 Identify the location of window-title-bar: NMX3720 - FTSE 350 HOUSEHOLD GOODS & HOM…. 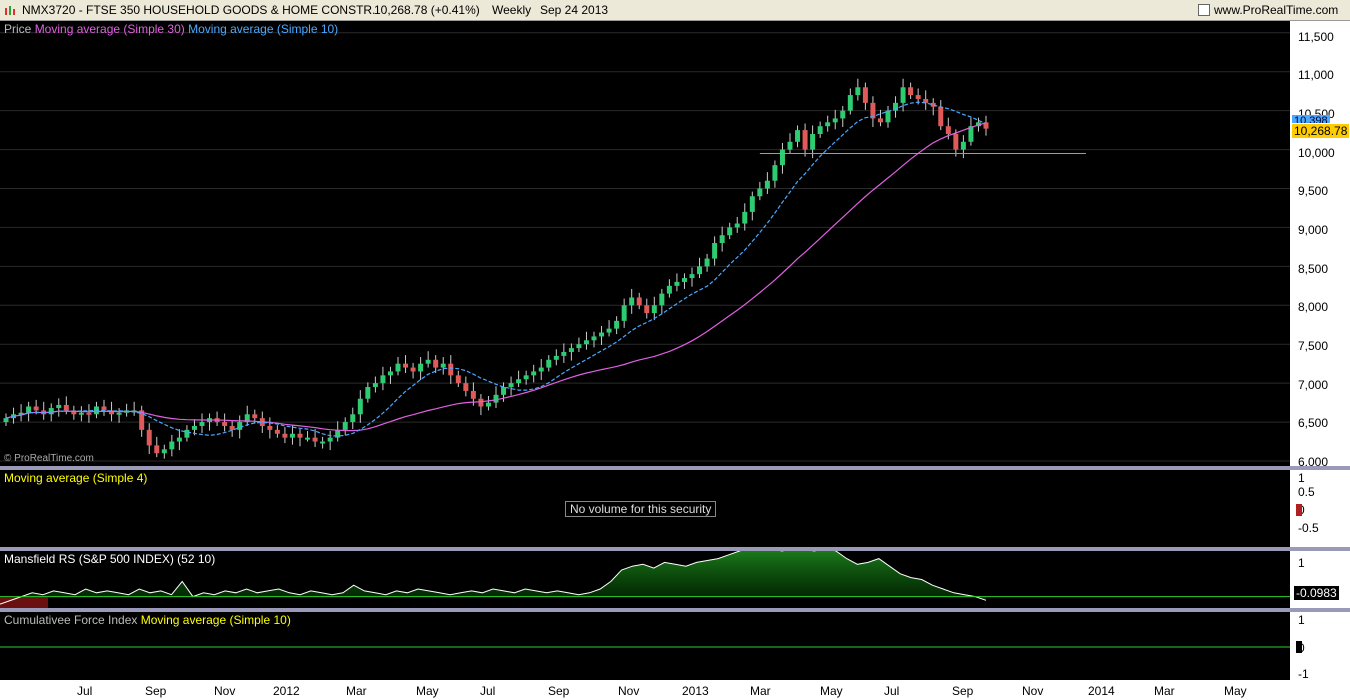
(675, 10).